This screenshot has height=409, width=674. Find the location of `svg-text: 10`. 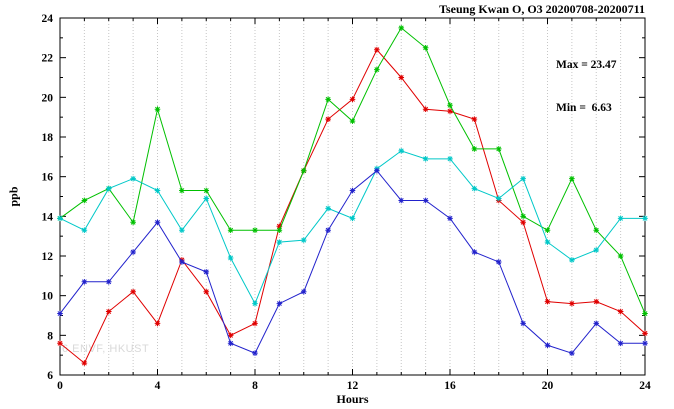

svg-text: 10 is located at coordinates (48, 297).